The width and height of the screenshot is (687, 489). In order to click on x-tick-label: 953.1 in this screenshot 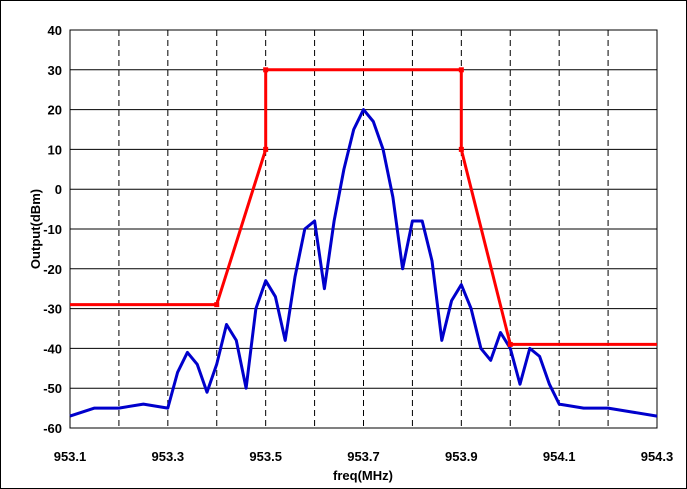, I will do `click(70, 456)`.